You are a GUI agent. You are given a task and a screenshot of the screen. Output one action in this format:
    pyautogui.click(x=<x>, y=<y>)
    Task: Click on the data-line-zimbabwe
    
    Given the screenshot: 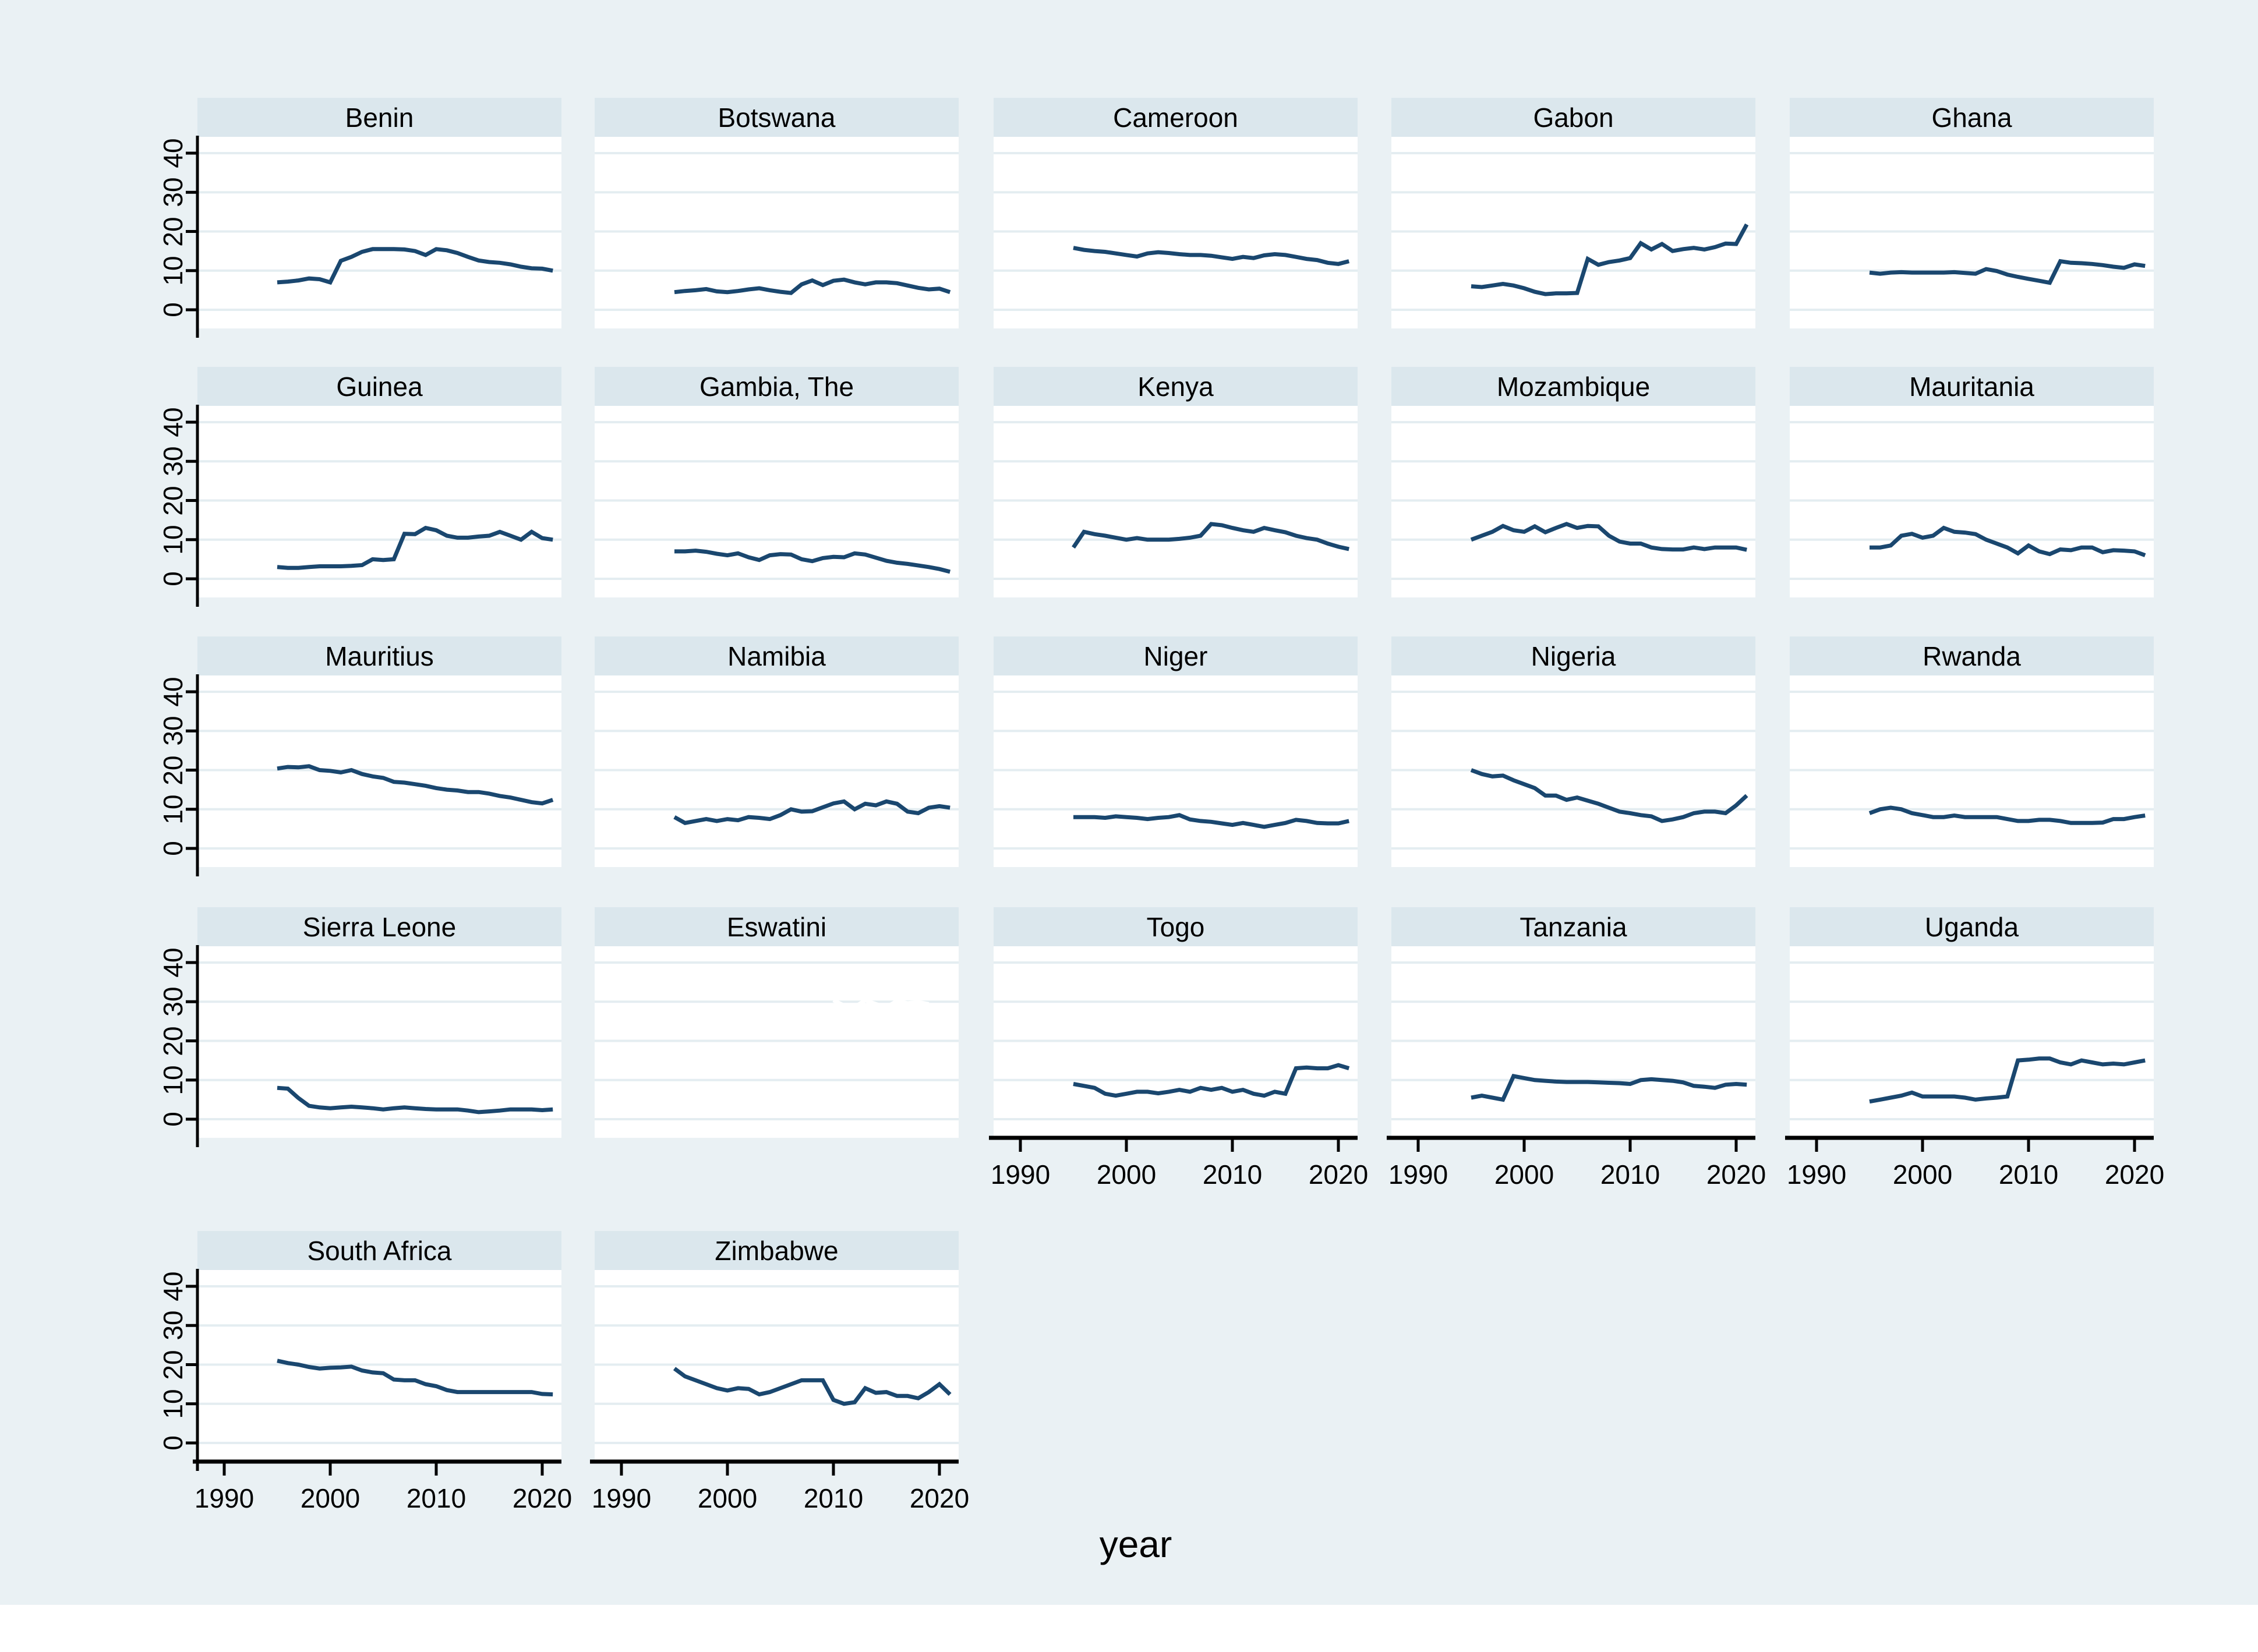 What is the action you would take?
    pyautogui.click(x=813, y=1386)
    